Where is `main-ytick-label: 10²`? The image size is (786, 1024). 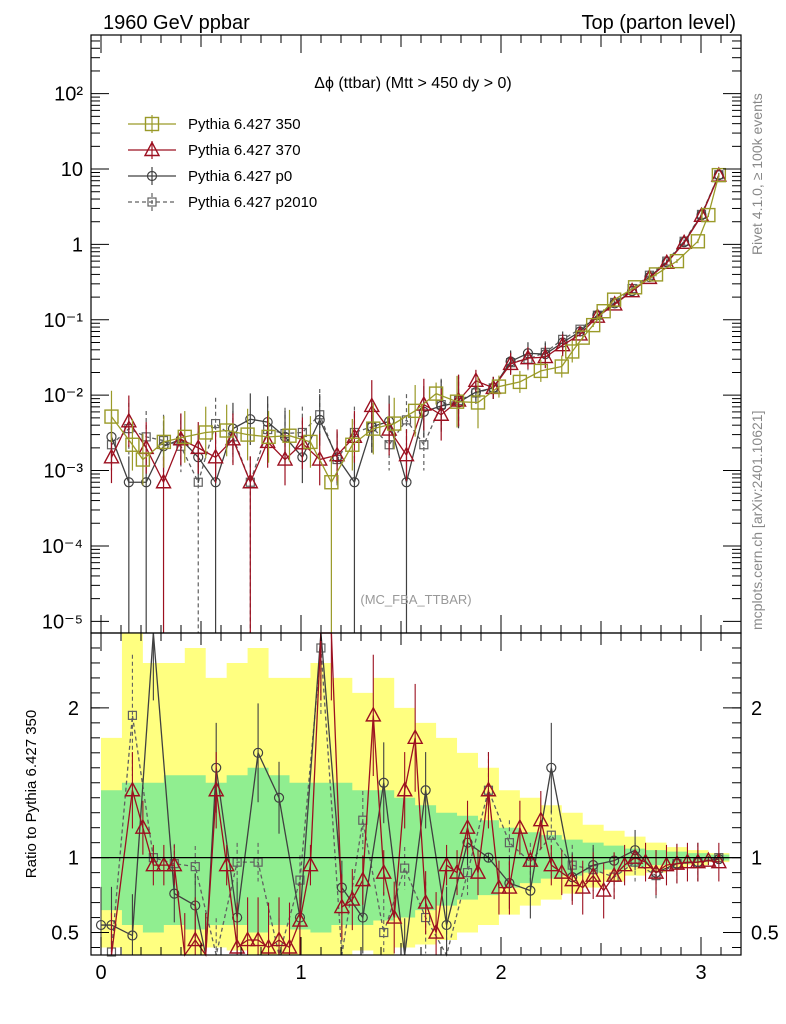 main-ytick-label: 10² is located at coordinates (68, 95).